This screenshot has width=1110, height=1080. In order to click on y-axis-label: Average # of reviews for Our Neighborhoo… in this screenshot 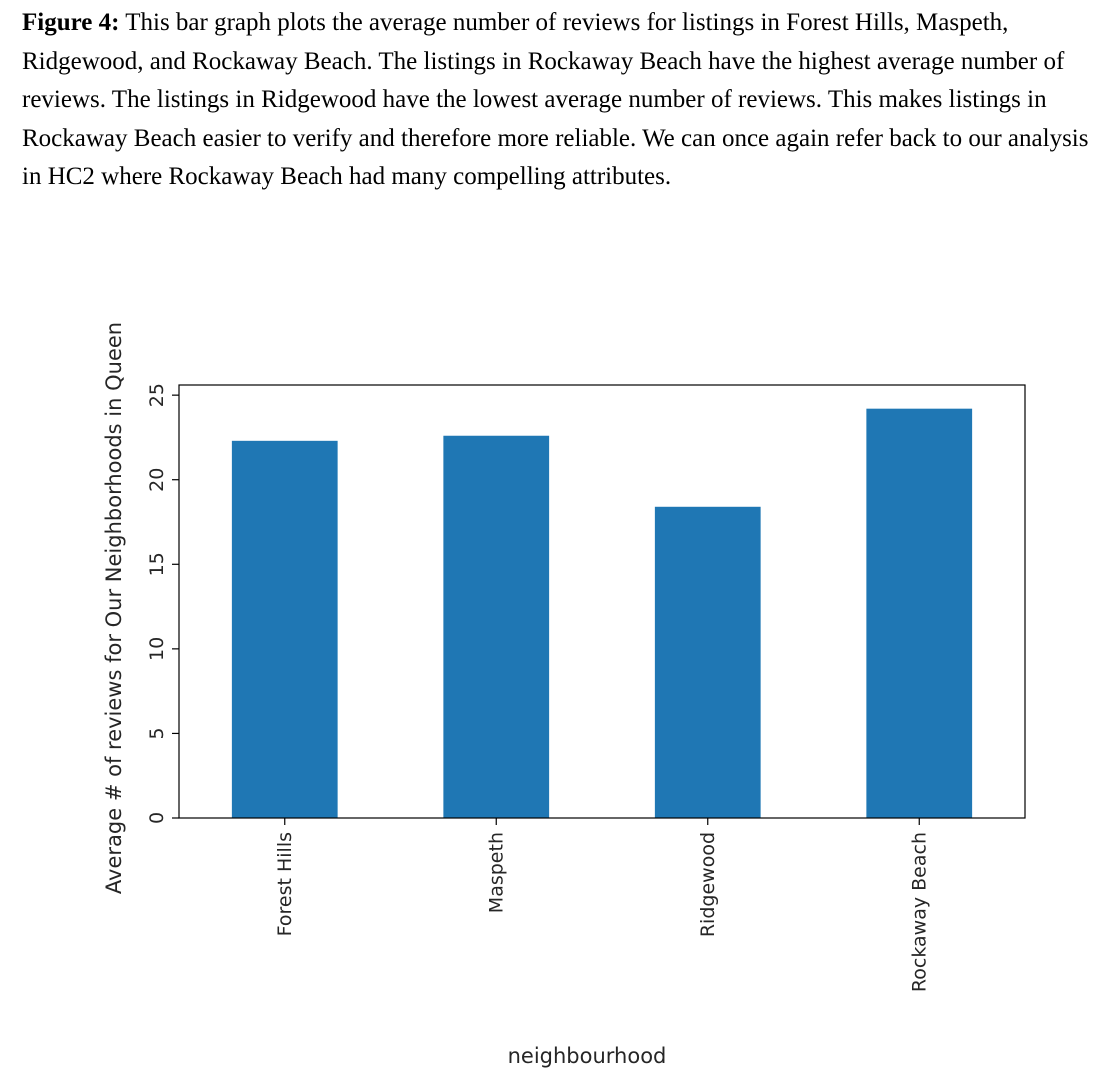, I will do `click(114, 608)`.